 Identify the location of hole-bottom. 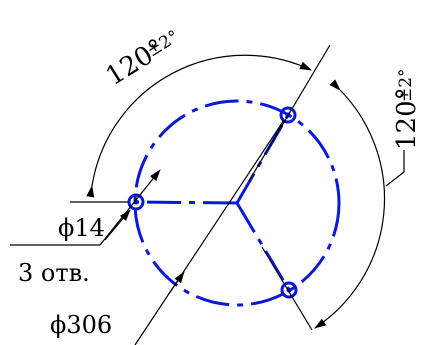
(289, 290).